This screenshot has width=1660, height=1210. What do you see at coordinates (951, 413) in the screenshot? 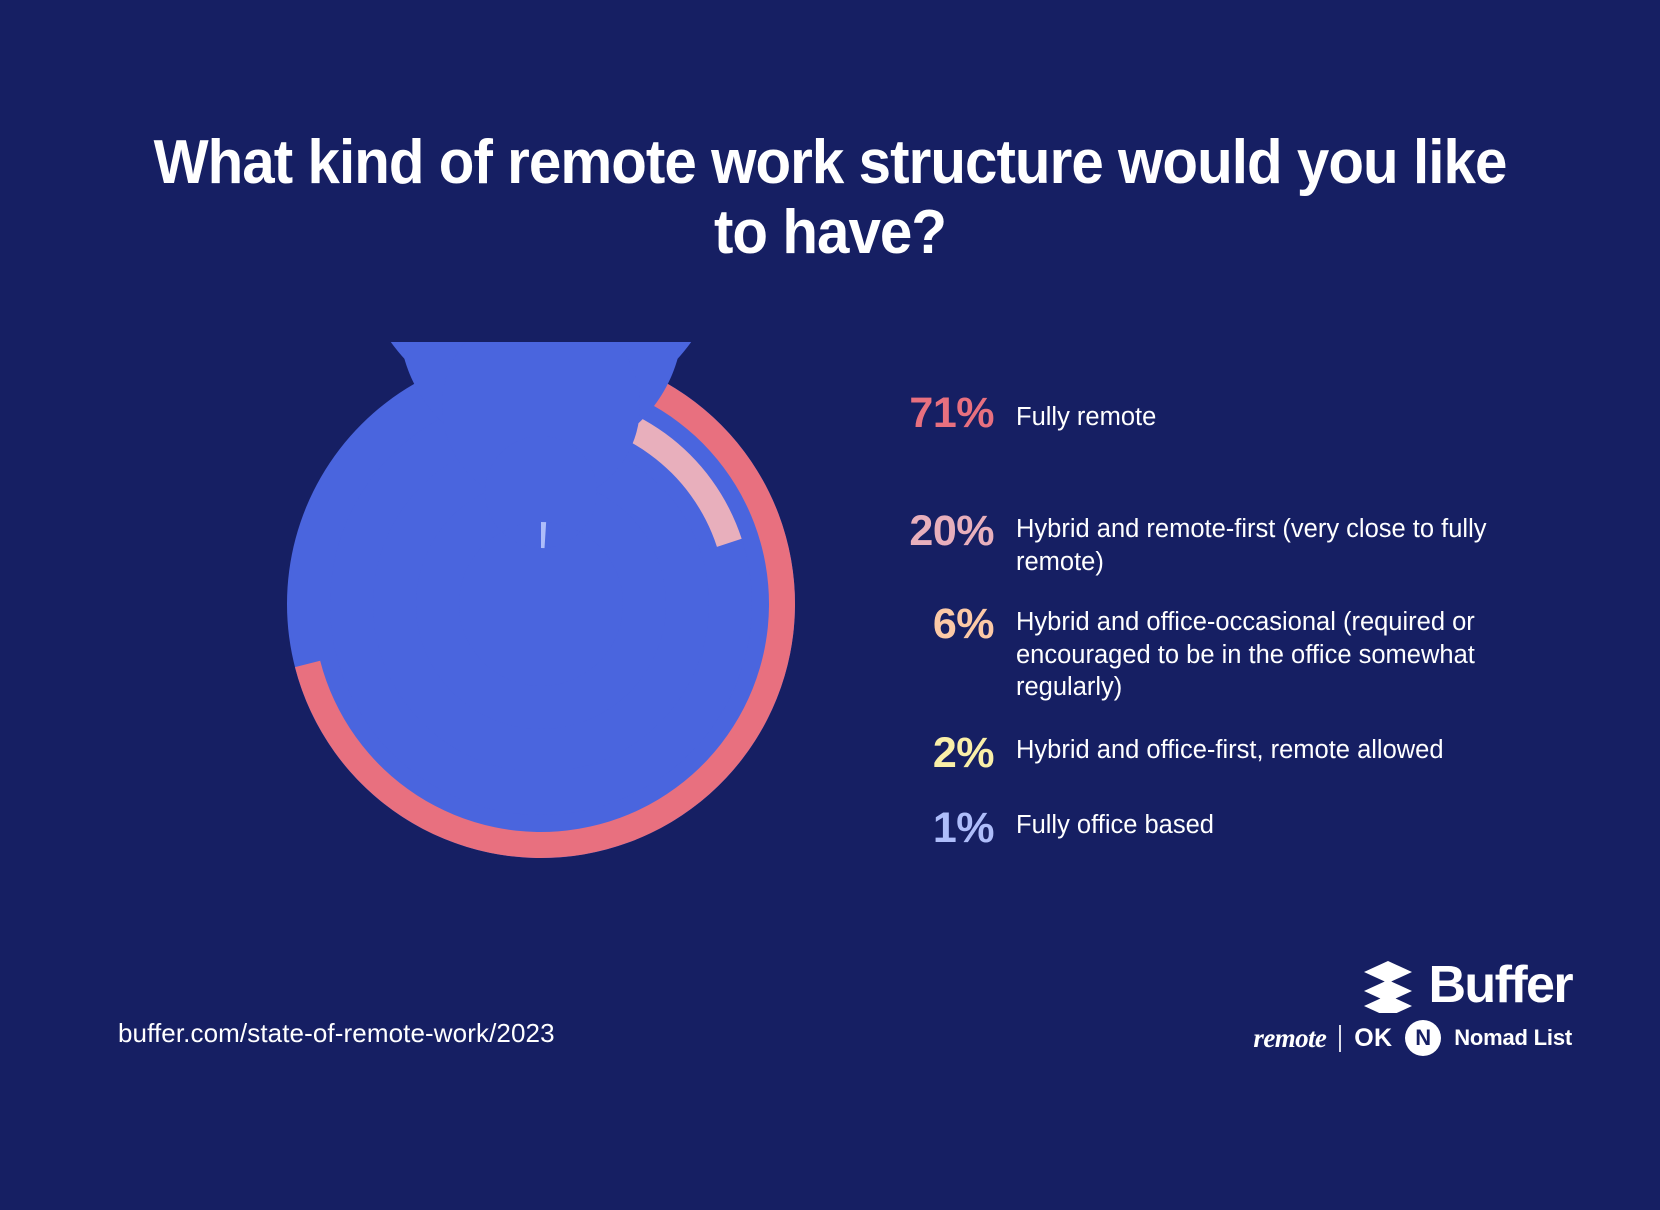
I see `legend-percent: 71%` at bounding box center [951, 413].